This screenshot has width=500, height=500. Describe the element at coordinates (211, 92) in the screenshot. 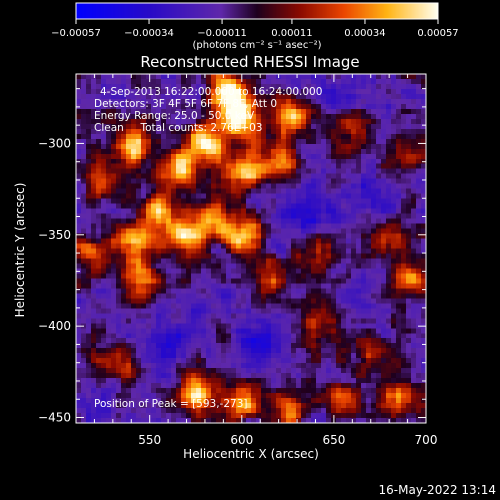

I see `annotation-time-range: 4-Sep-2013 16:22:00.000 to 16:24:00.000` at that location.